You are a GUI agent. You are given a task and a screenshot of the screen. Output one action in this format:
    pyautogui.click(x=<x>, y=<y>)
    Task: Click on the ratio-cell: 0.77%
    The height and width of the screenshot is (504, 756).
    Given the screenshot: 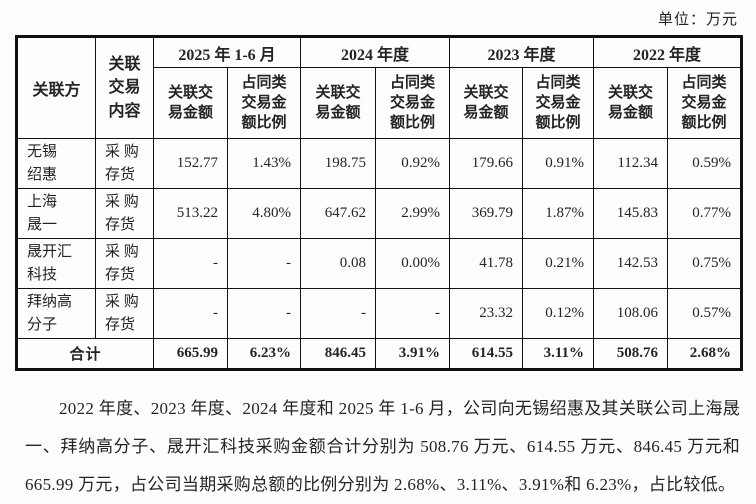 What is the action you would take?
    pyautogui.click(x=705, y=213)
    